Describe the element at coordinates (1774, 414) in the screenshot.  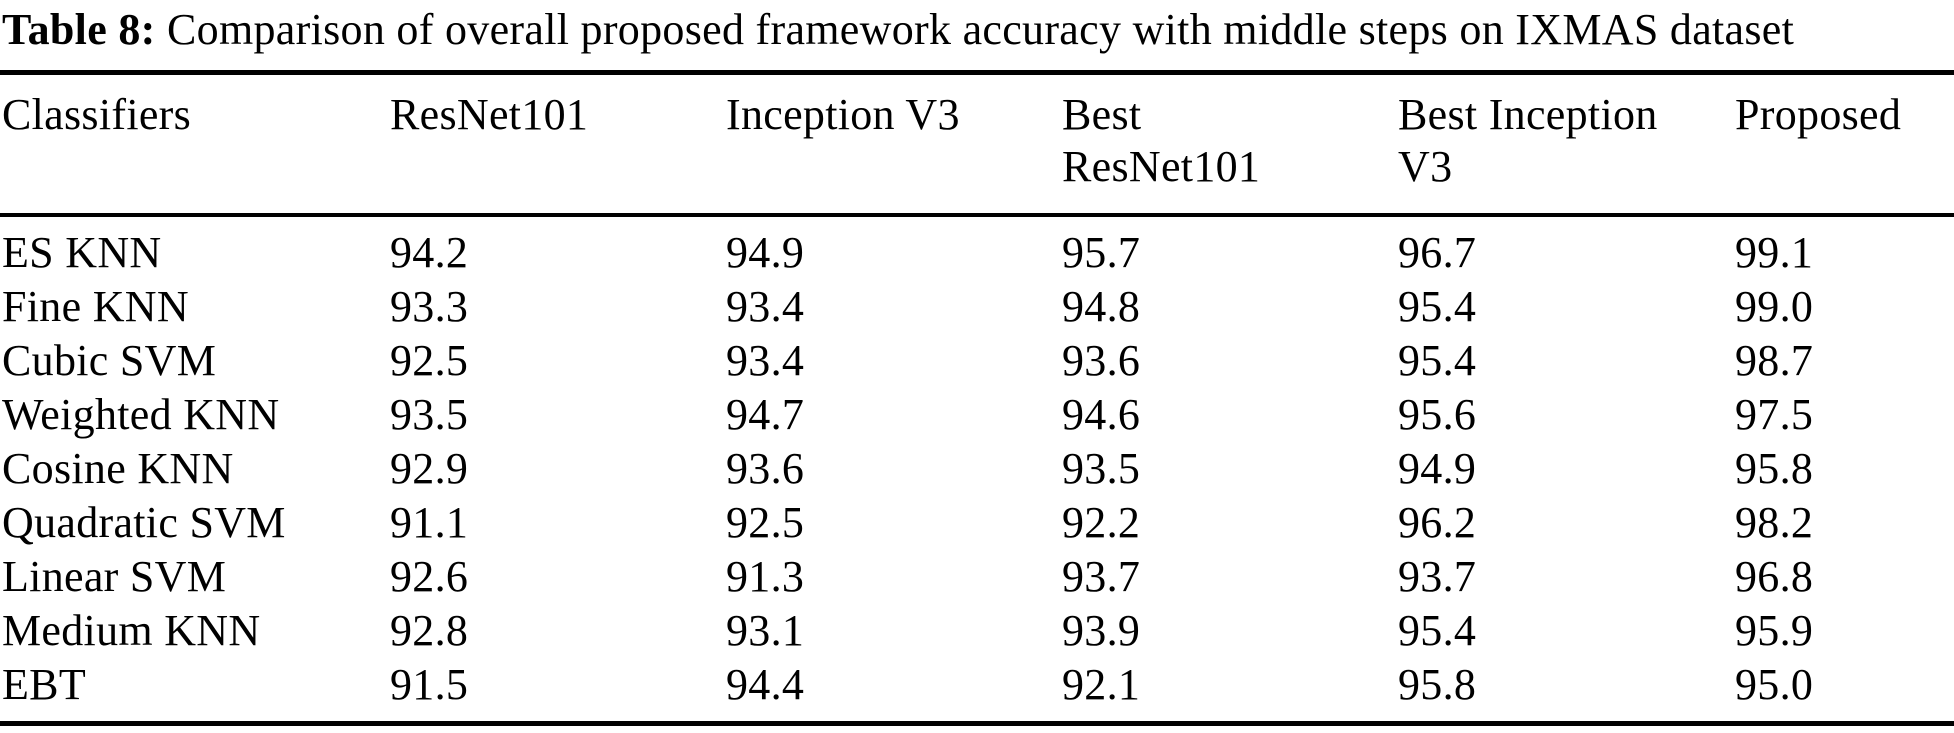
I see `accuracy-value: 97.5` at that location.